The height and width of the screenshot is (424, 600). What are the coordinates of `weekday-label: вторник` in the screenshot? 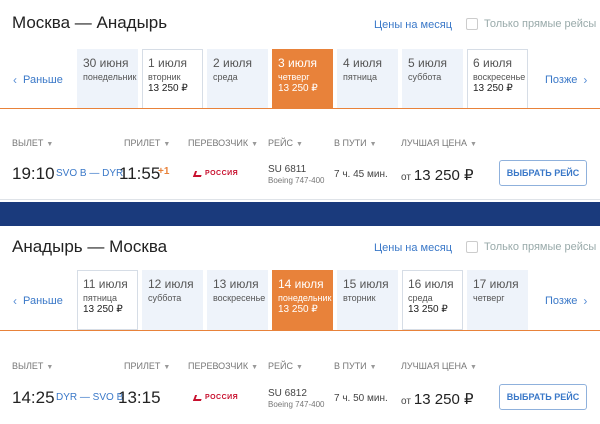 It's located at (164, 77).